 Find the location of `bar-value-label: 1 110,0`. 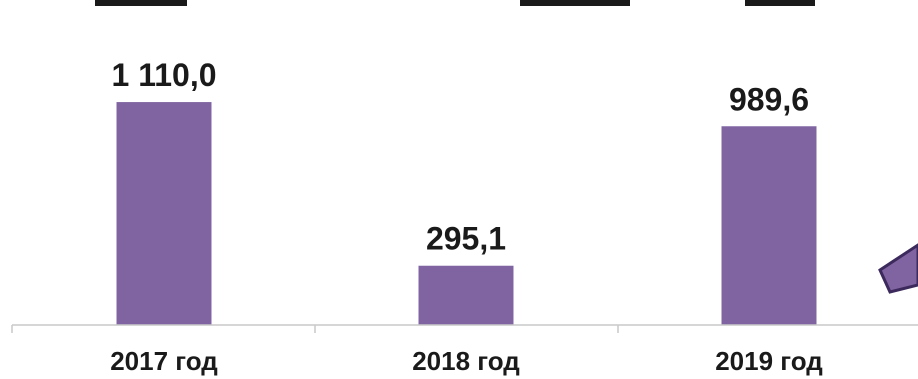

bar-value-label: 1 110,0 is located at coordinates (164, 75).